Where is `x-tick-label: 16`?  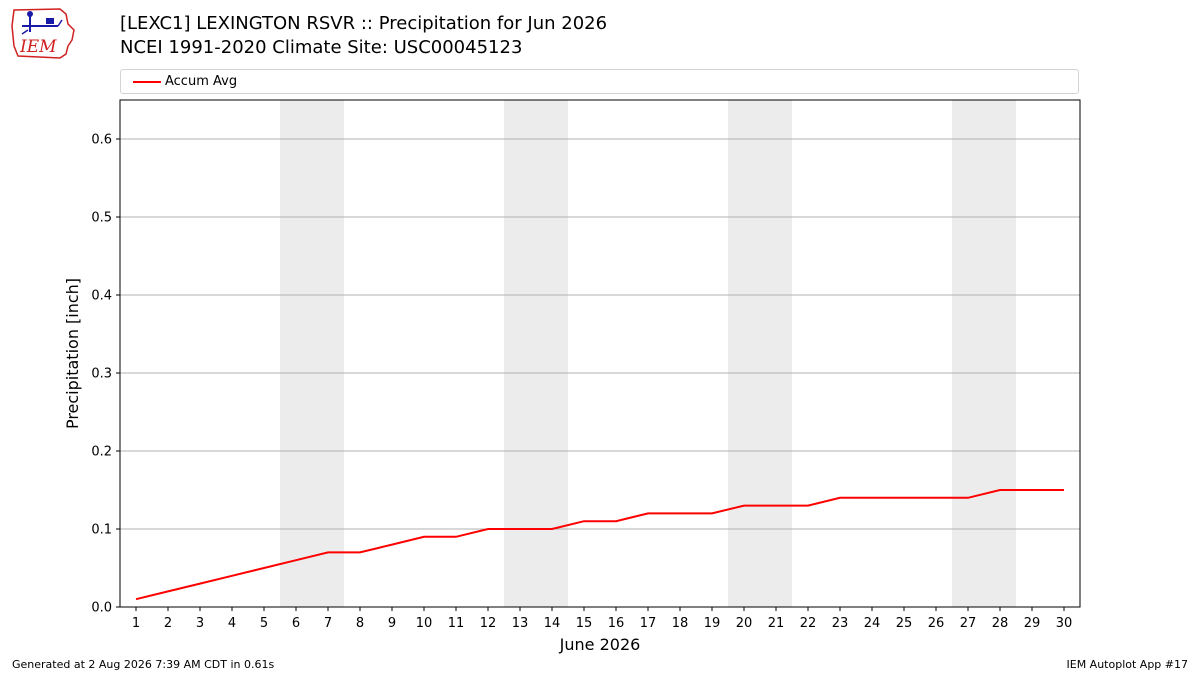 x-tick-label: 16 is located at coordinates (616, 623).